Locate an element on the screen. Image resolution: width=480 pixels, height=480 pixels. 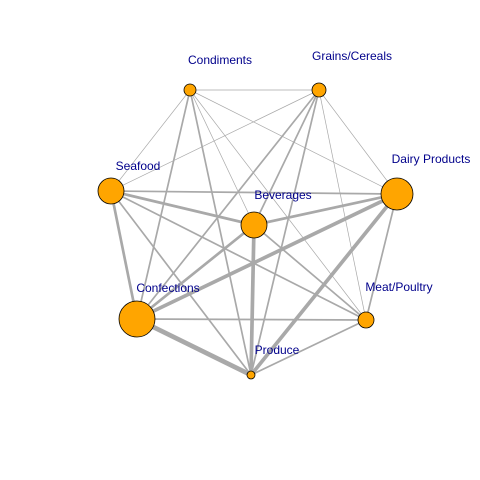
edge-grains-produce is located at coordinates (285, 232).